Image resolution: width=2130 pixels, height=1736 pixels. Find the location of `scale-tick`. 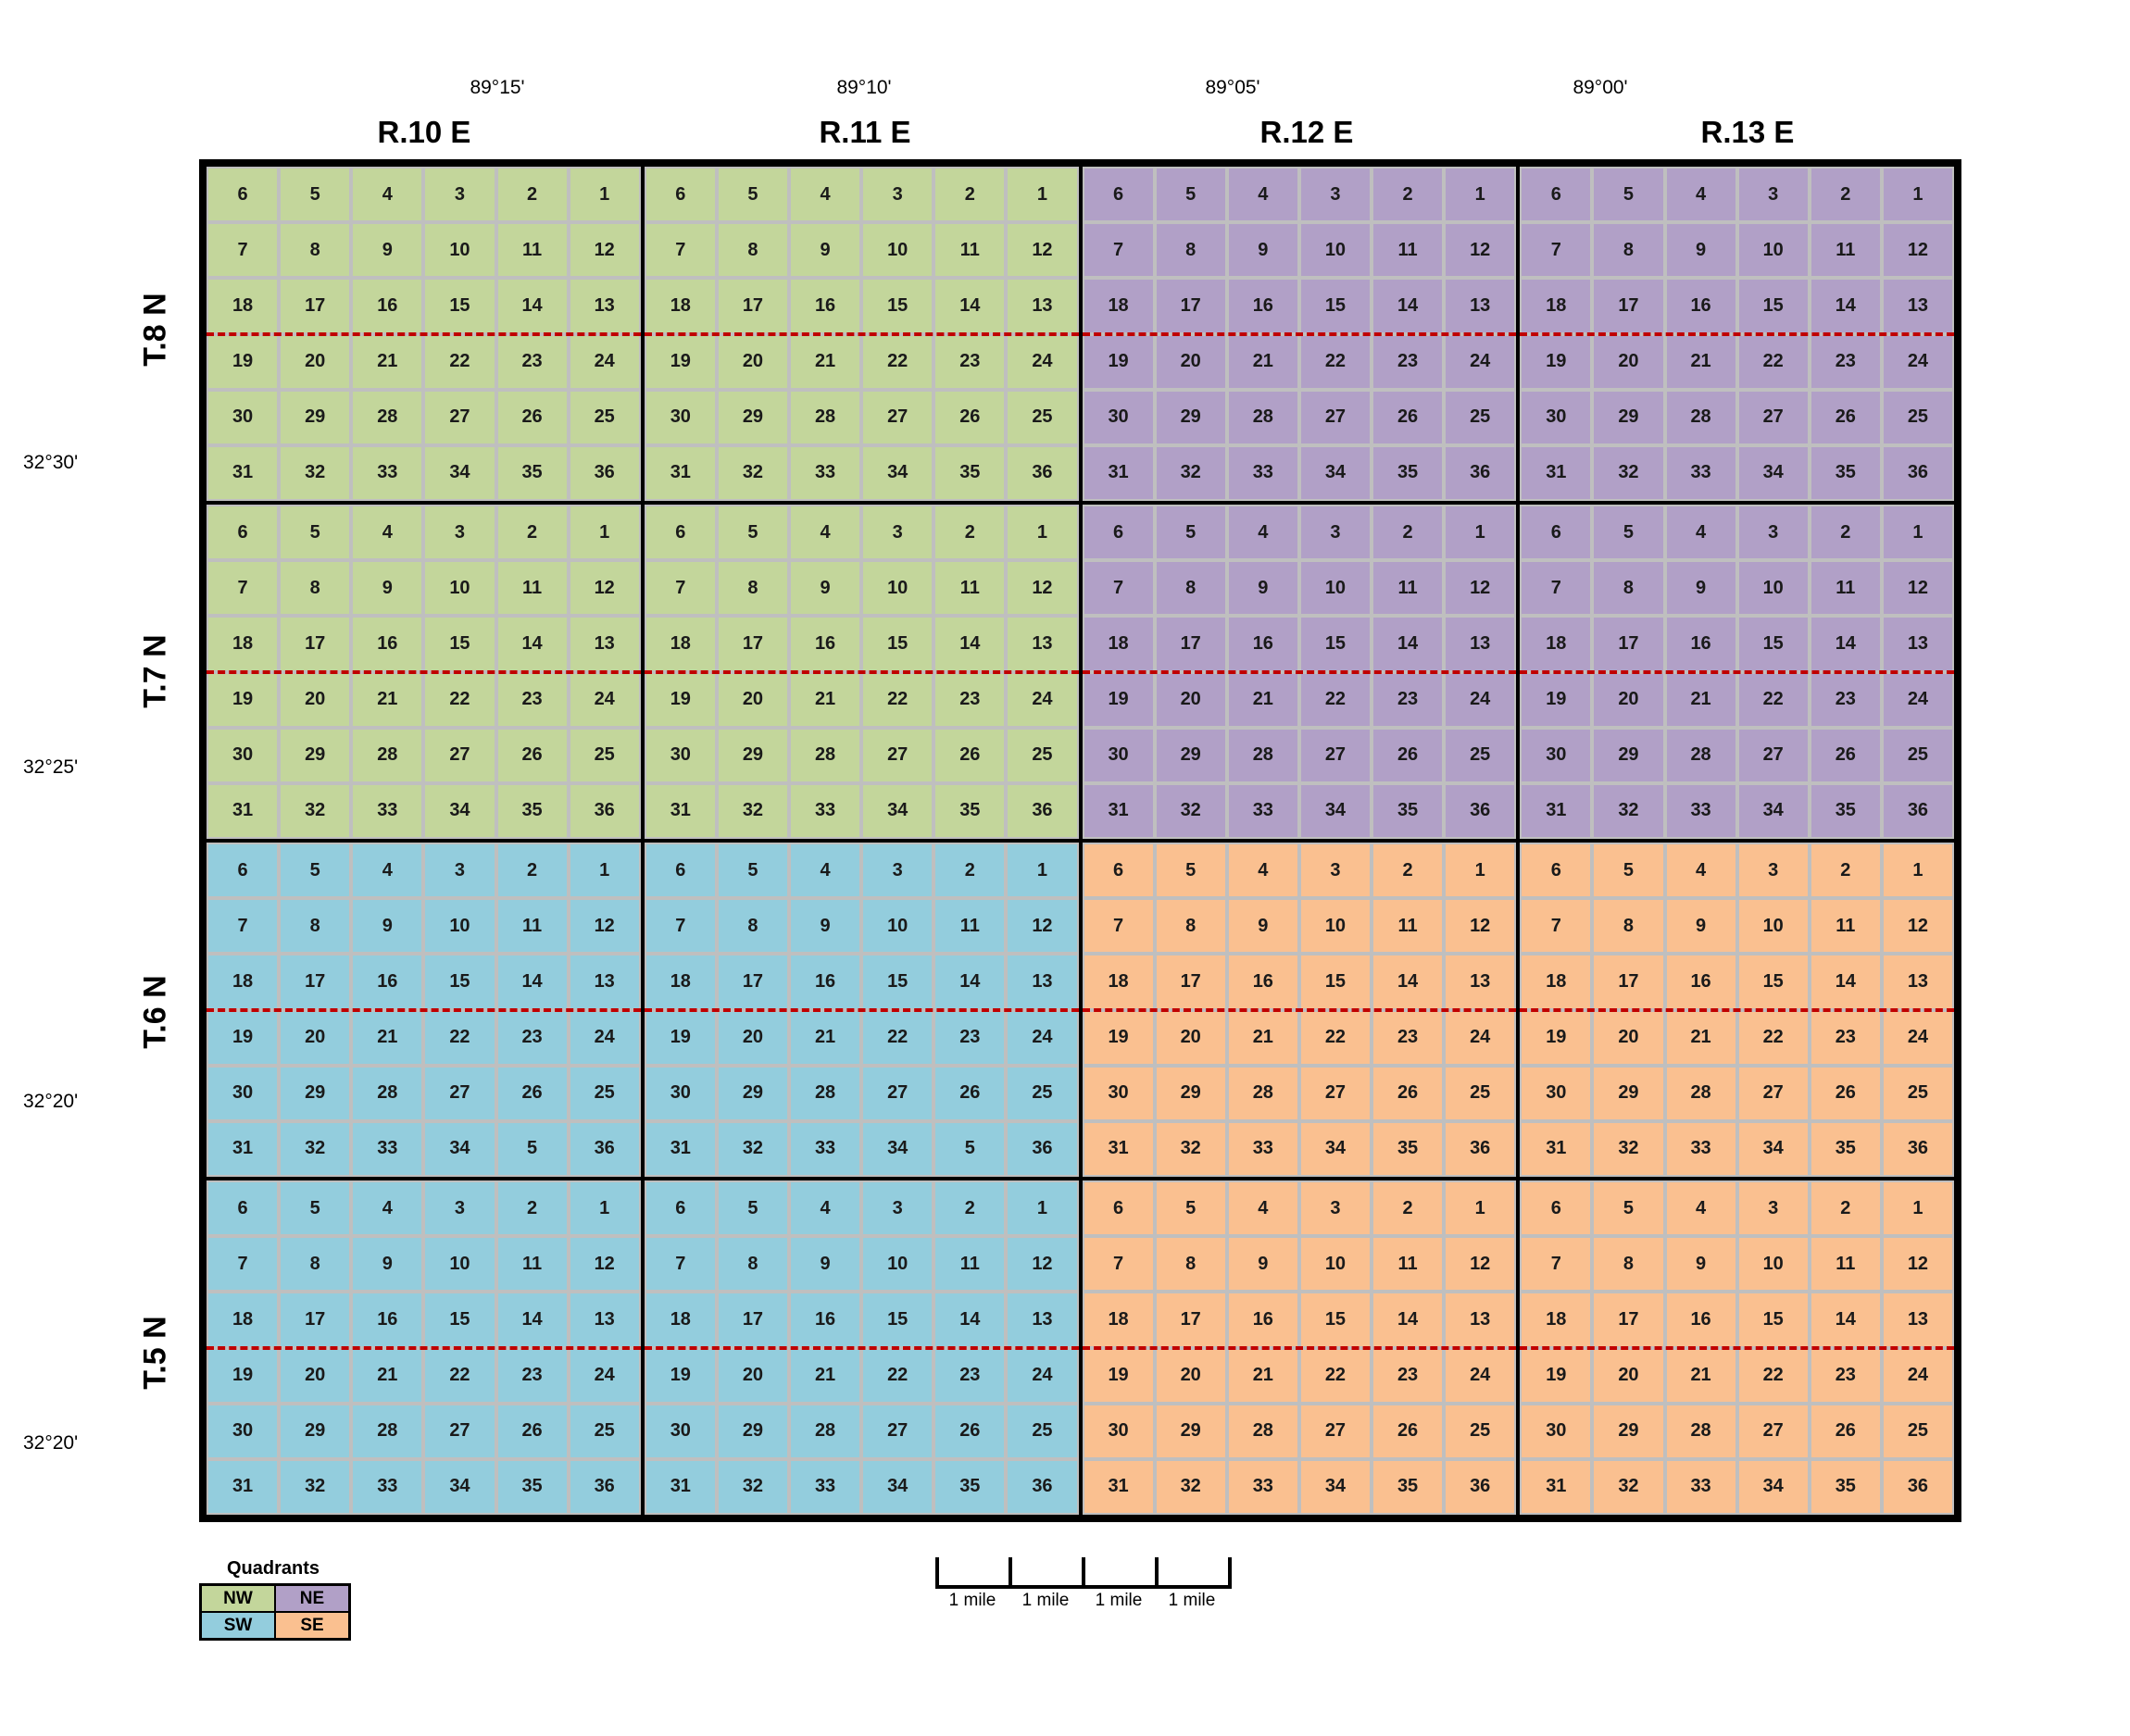

scale-tick is located at coordinates (1157, 1573).